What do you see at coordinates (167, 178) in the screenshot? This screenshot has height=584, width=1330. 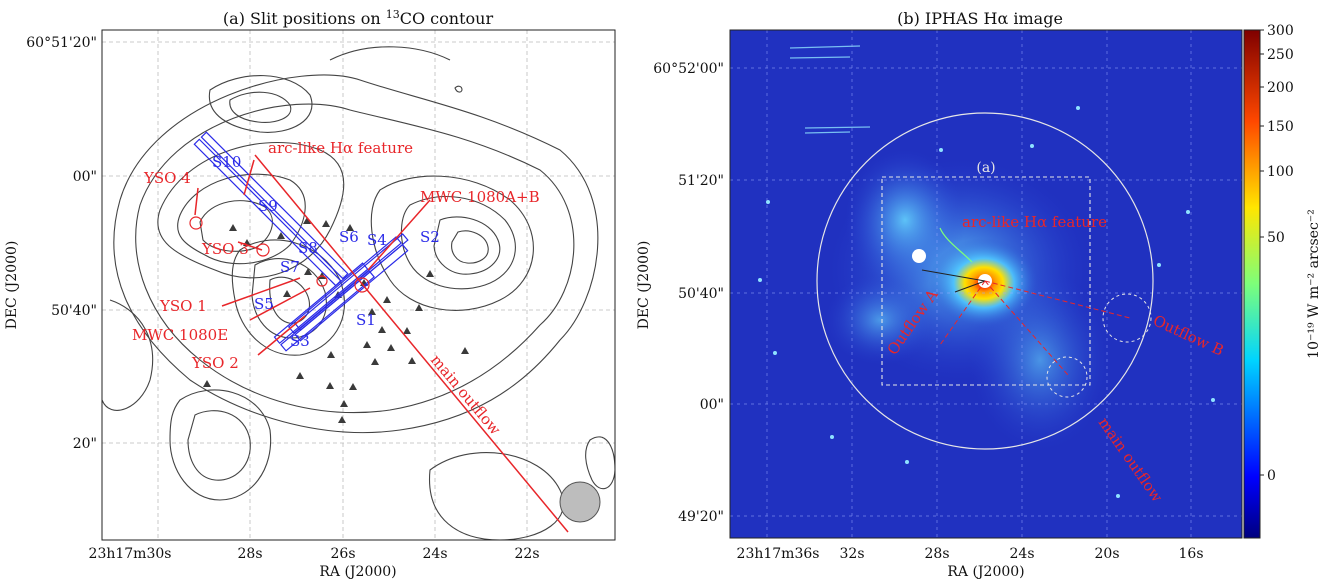 I see `yso4-label: YSO 4` at bounding box center [167, 178].